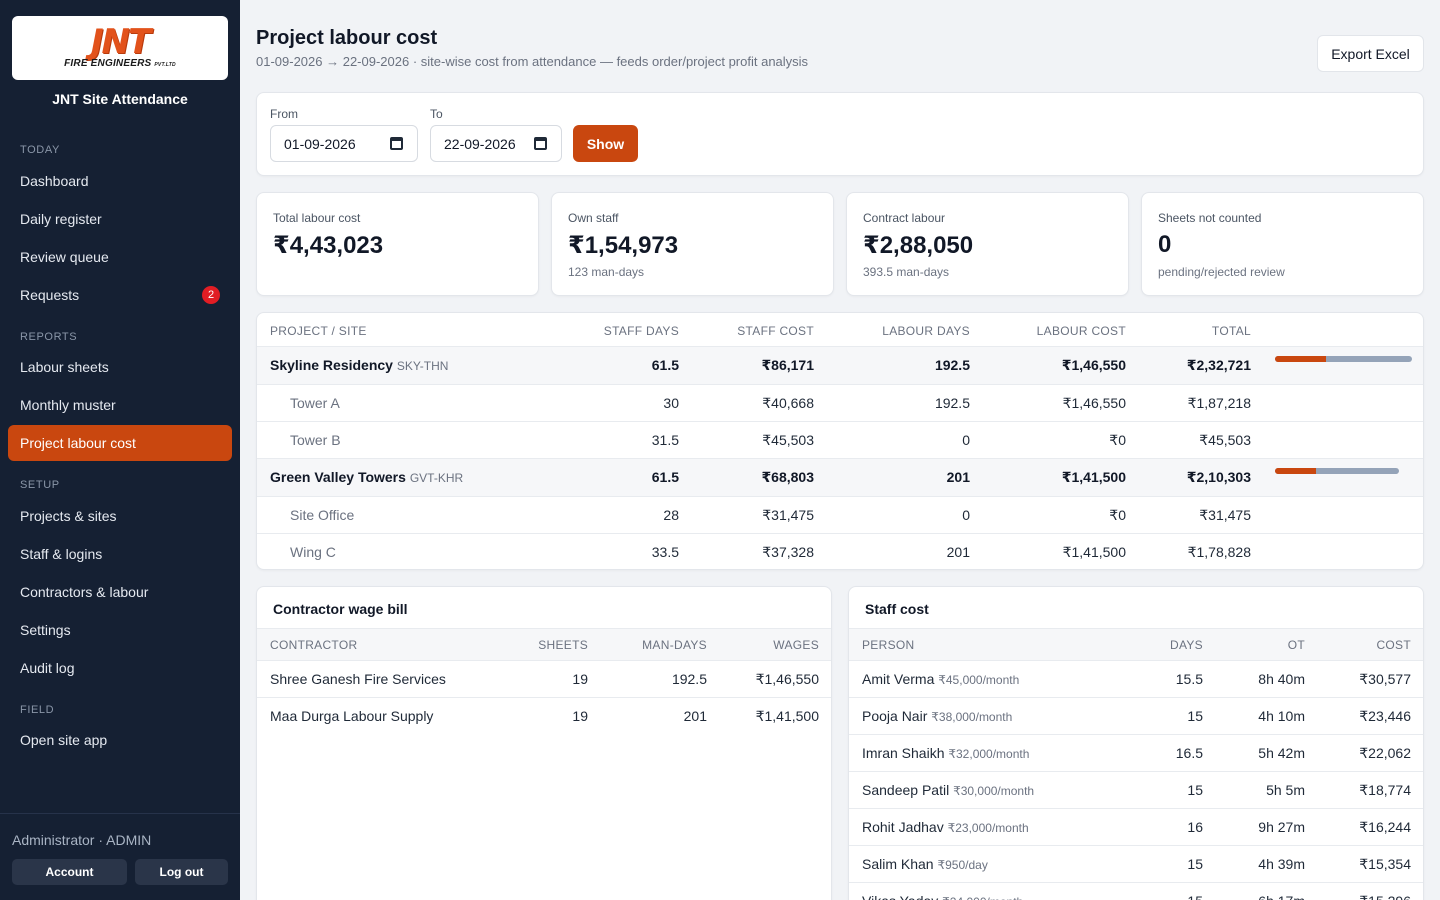  Describe the element at coordinates (120, 856) in the screenshot. I see `sidebar-footer: Administrator · ADMIN Account Log out` at that location.